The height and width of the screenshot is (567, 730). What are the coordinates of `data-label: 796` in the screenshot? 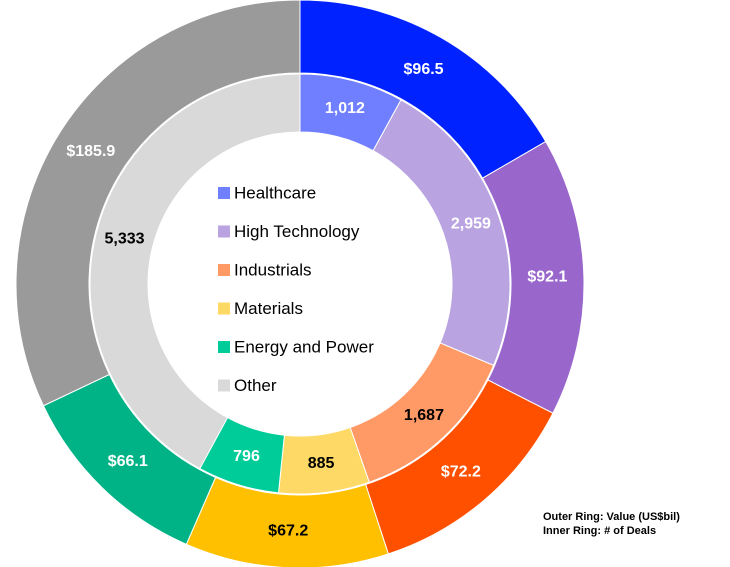 It's located at (246, 456).